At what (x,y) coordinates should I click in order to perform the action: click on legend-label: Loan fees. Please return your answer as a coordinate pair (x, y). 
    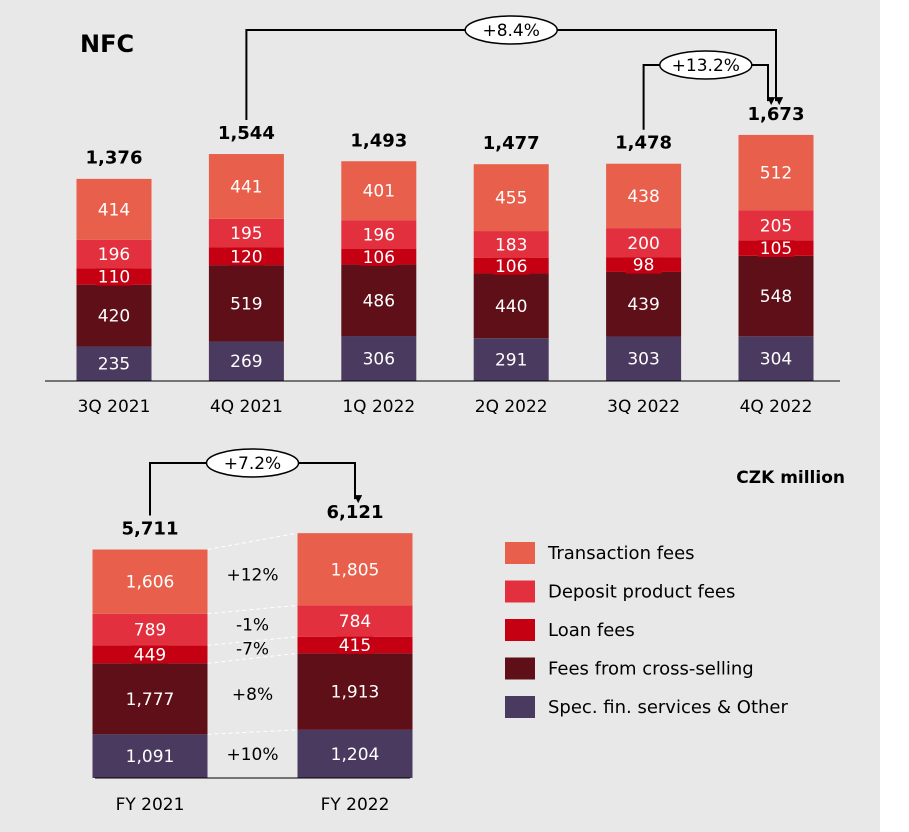
    Looking at the image, I should click on (591, 630).